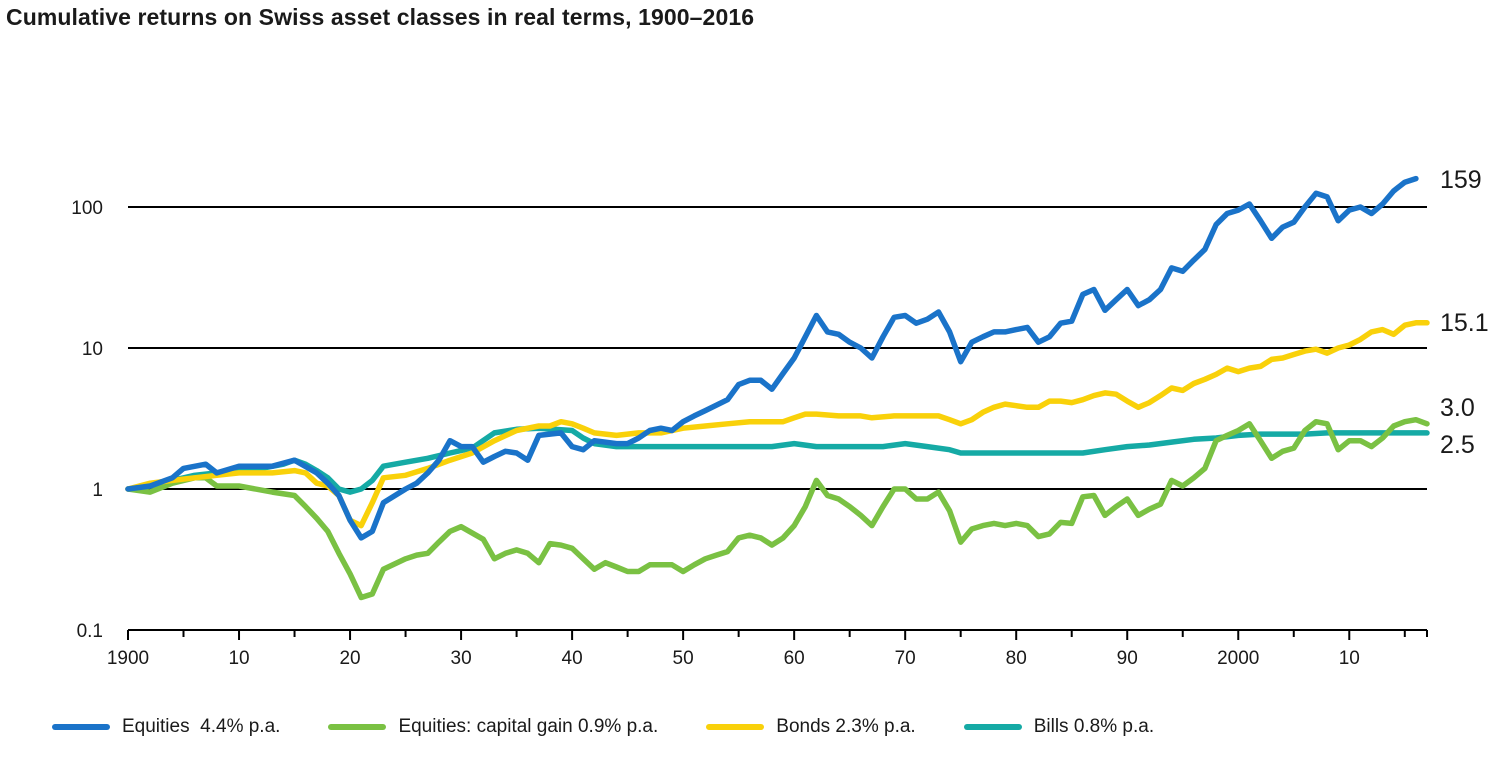 The height and width of the screenshot is (762, 1497). Describe the element at coordinates (461, 658) in the screenshot. I see `x-tick-label: 30` at that location.